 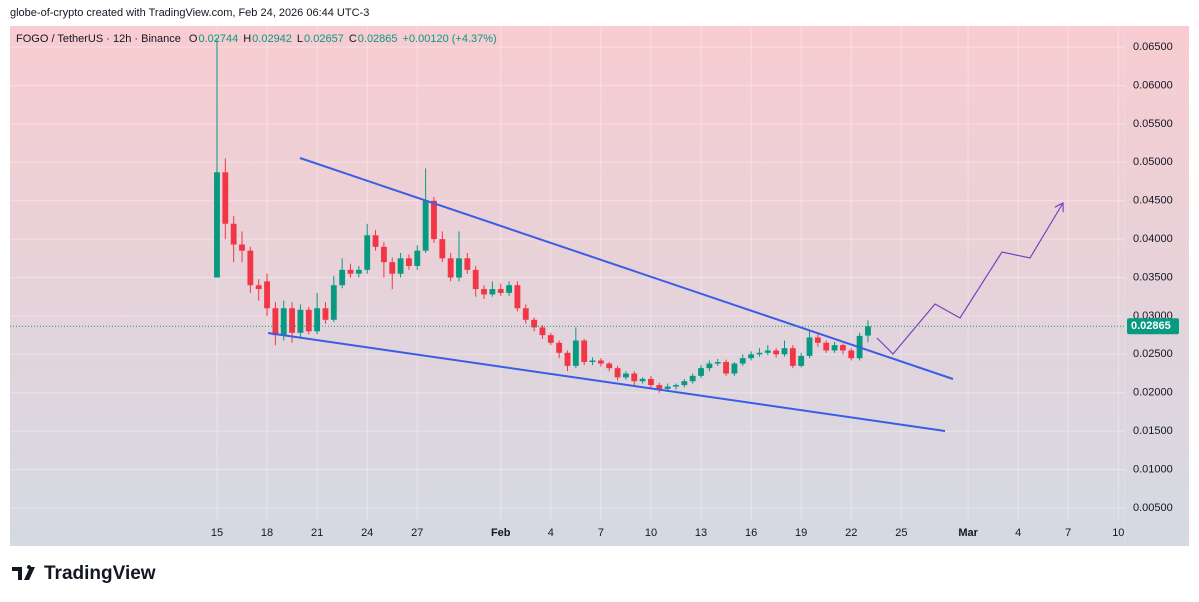 What do you see at coordinates (1153, 326) in the screenshot?
I see `last-price-tag` at bounding box center [1153, 326].